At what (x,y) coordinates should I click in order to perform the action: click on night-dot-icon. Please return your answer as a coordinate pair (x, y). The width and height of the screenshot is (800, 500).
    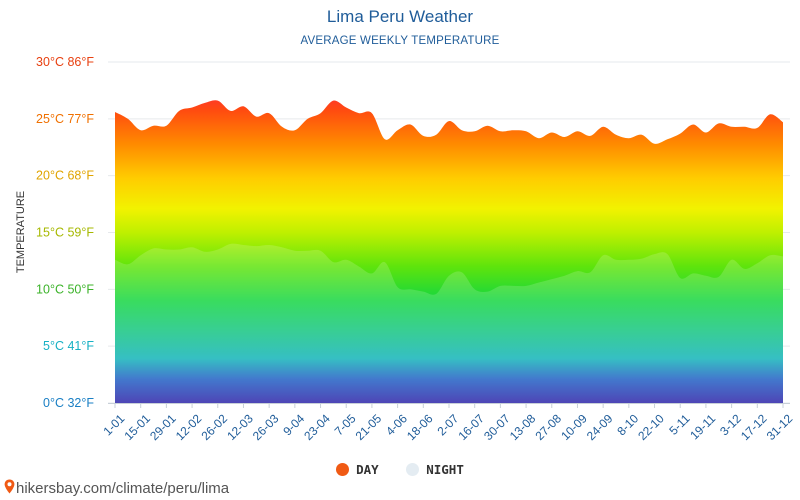
    Looking at the image, I should click on (413, 469).